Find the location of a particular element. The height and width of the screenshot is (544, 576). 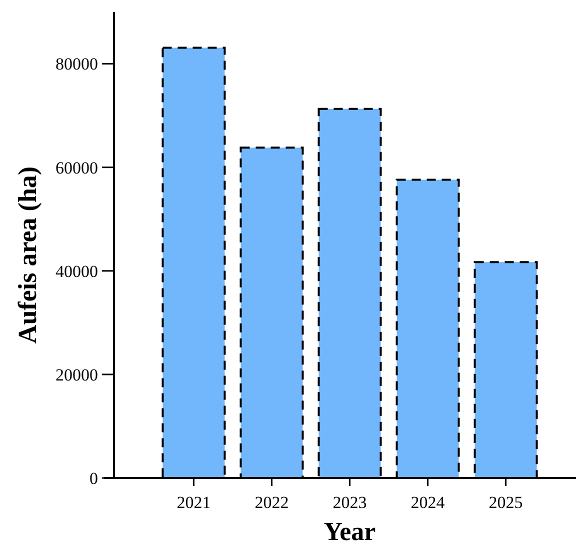

y-tick-label: 0 is located at coordinates (94, 478).